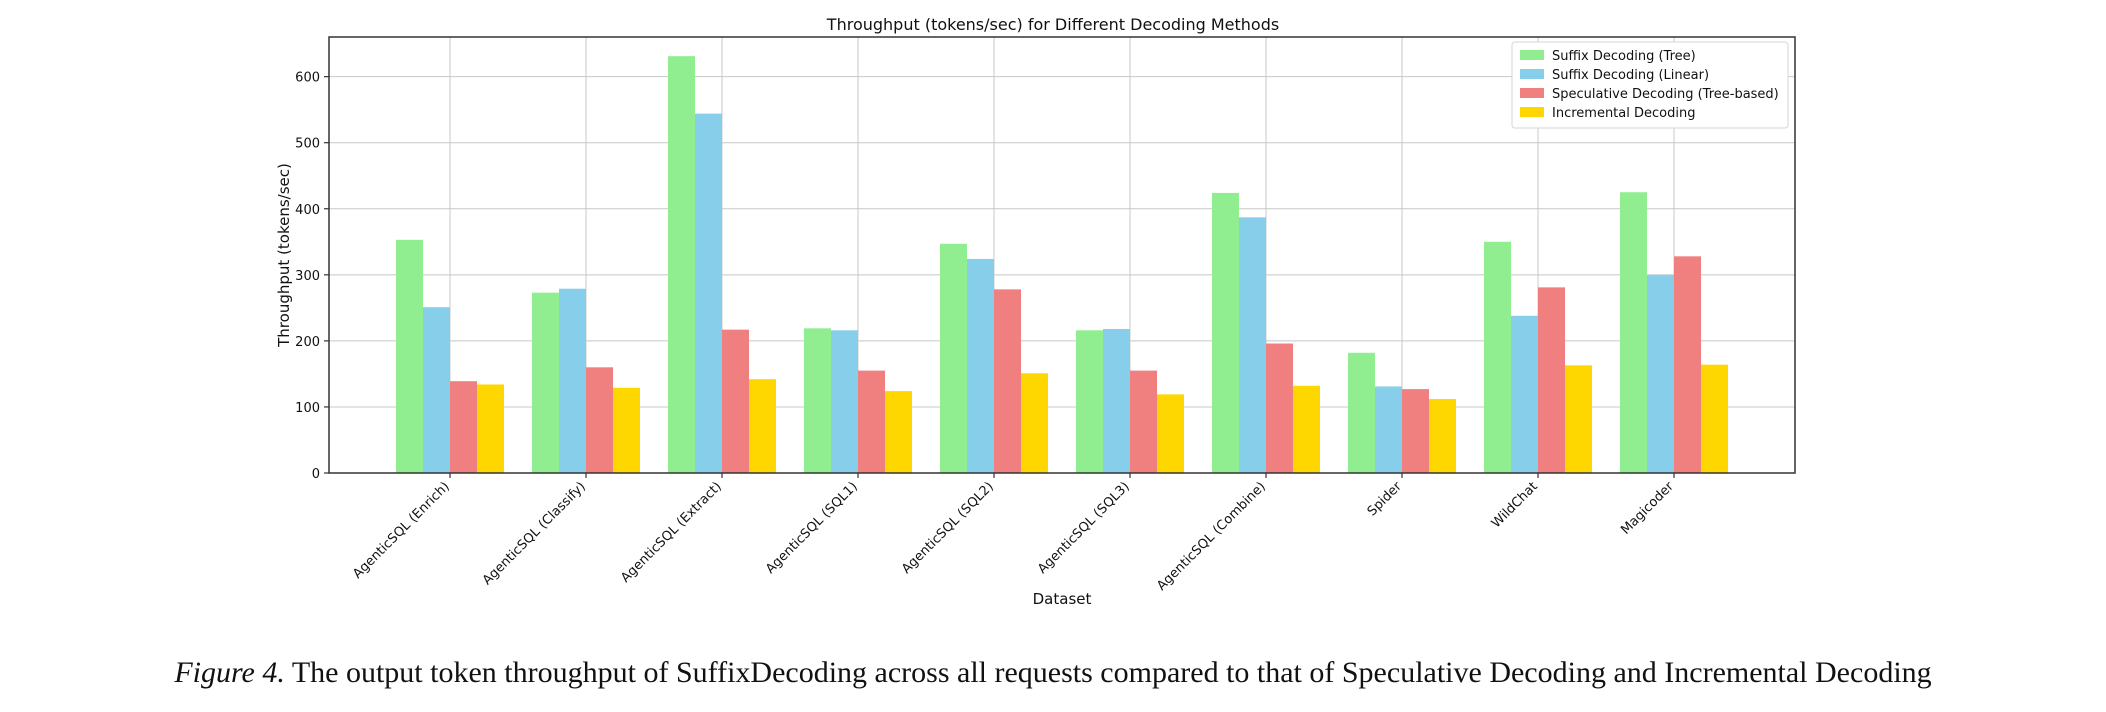  Describe the element at coordinates (307, 144) in the screenshot. I see `y-tick-label: 500` at that location.